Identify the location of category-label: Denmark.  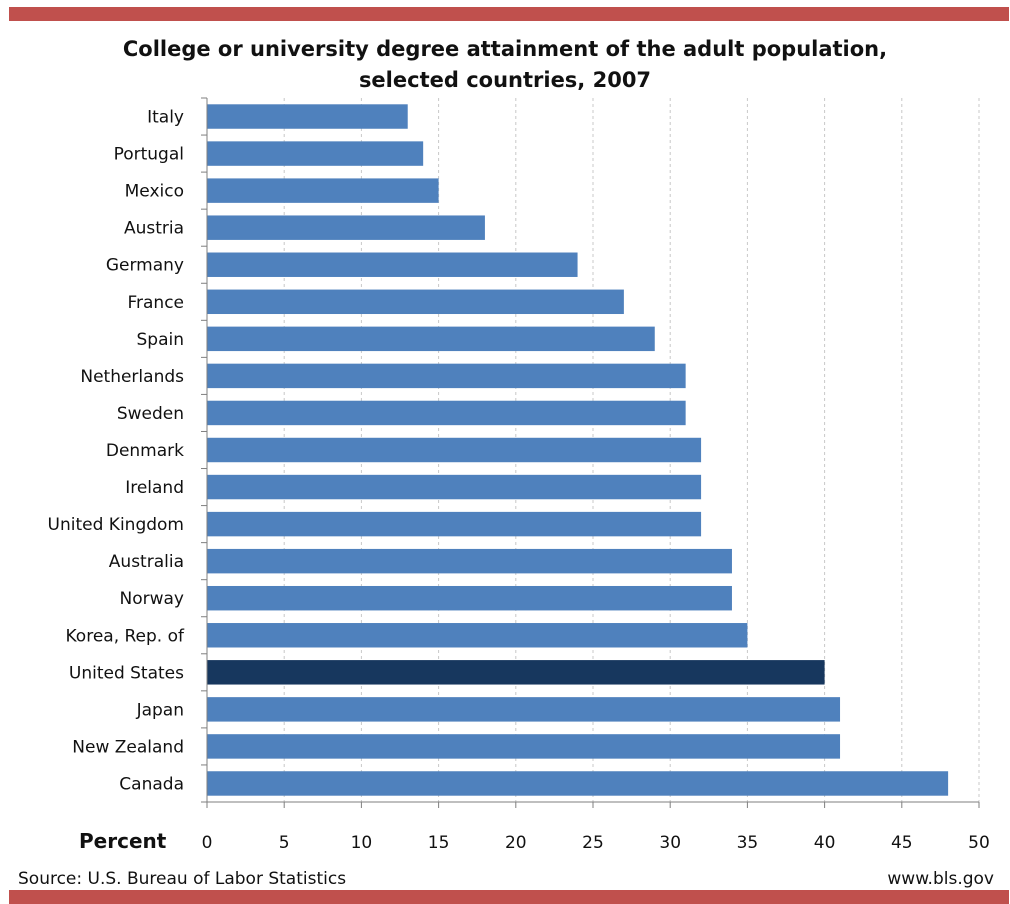
(145, 451).